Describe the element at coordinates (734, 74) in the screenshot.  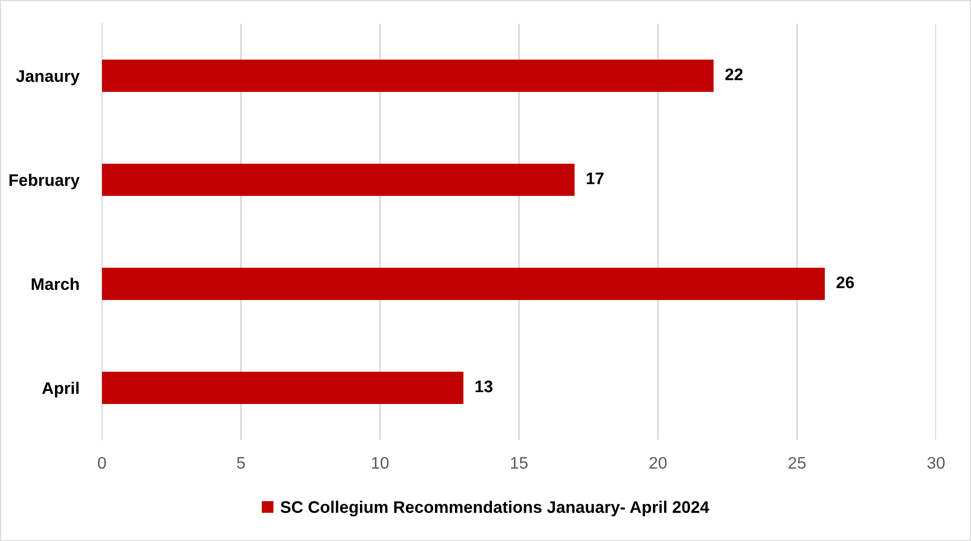
I see `data-label: 22` at that location.